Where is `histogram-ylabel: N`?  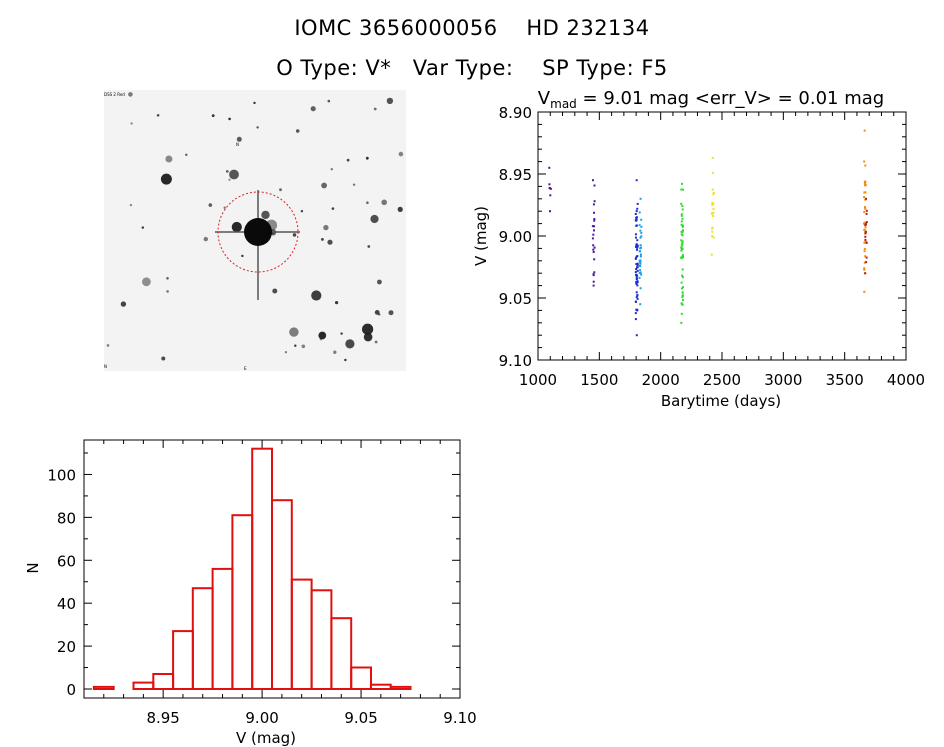 histogram-ylabel: N is located at coordinates (33, 567).